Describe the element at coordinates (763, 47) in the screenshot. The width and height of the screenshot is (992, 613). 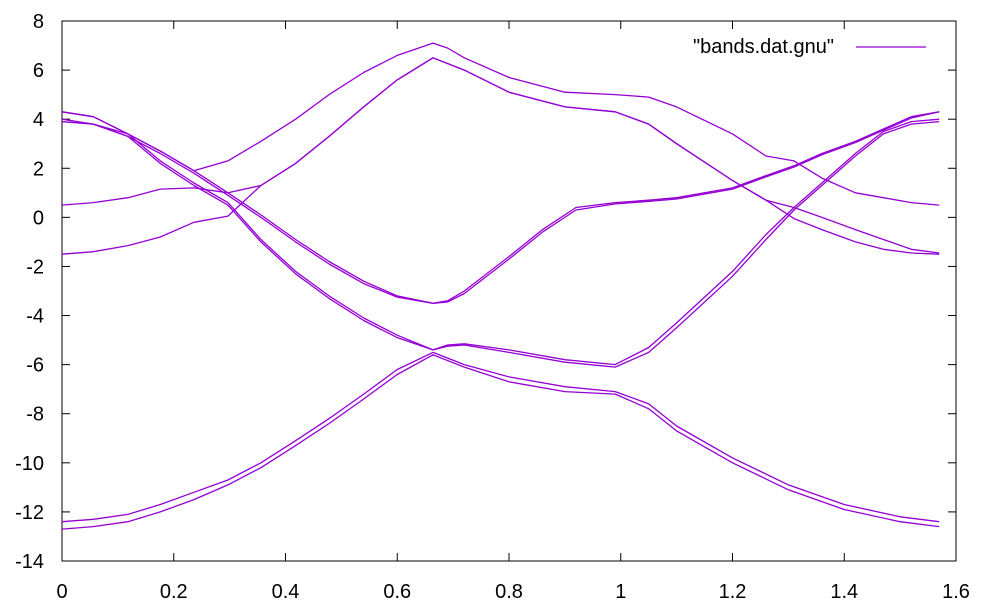
I see `legend-label: "bands.dat.gnu"` at that location.